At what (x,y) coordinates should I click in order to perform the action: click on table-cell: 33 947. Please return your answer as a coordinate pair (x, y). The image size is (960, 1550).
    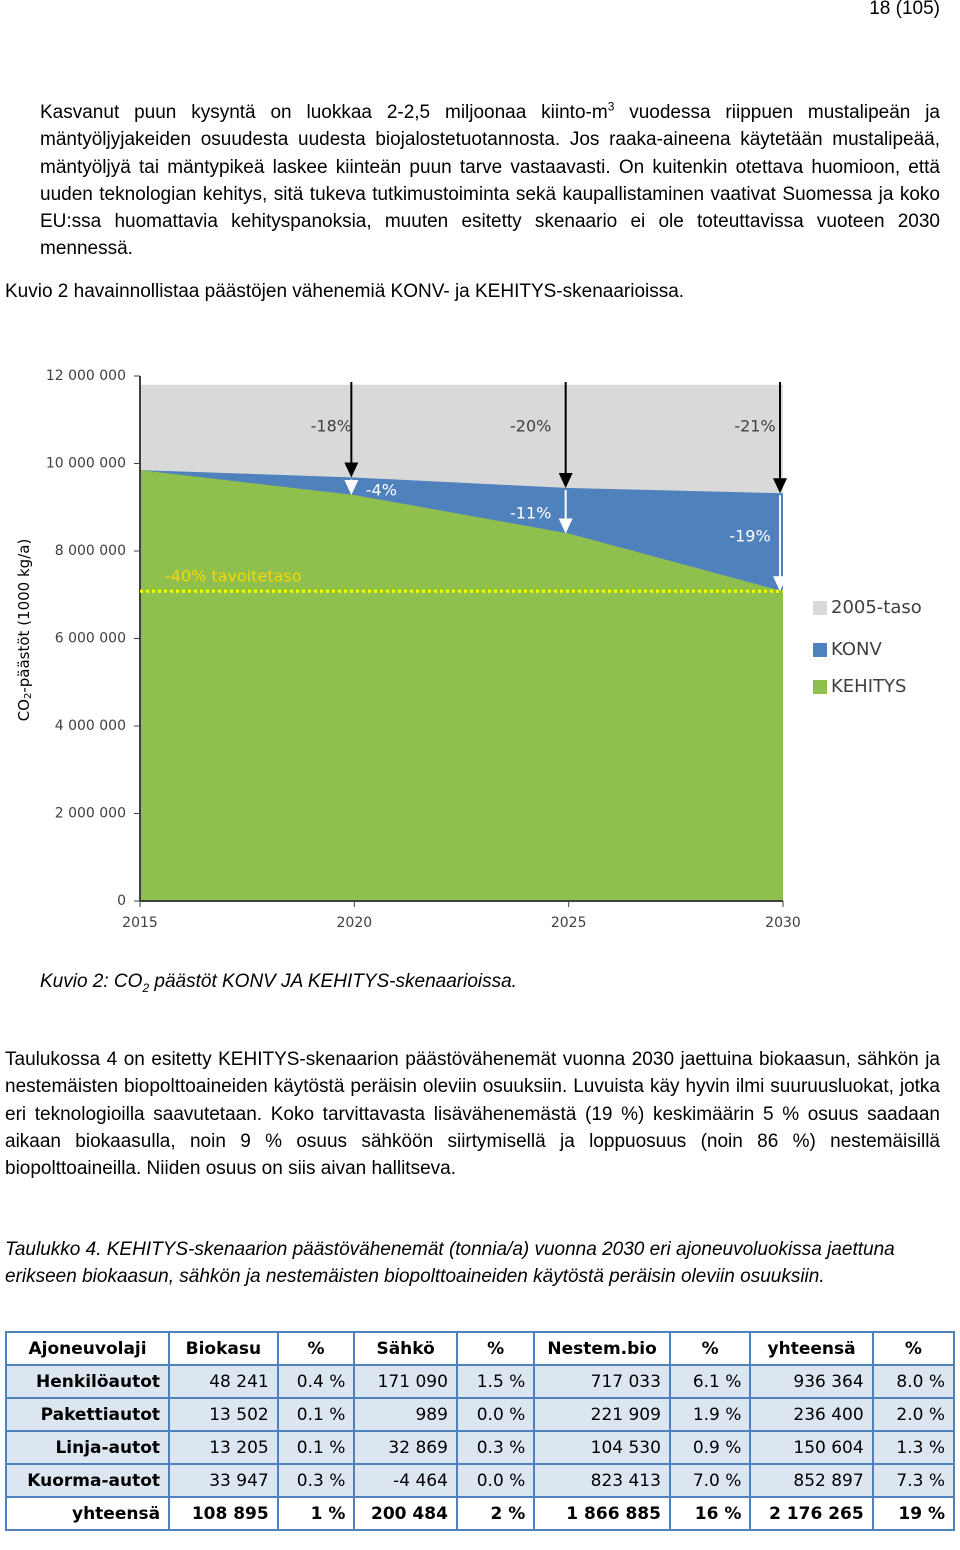
    Looking at the image, I should click on (223, 1480).